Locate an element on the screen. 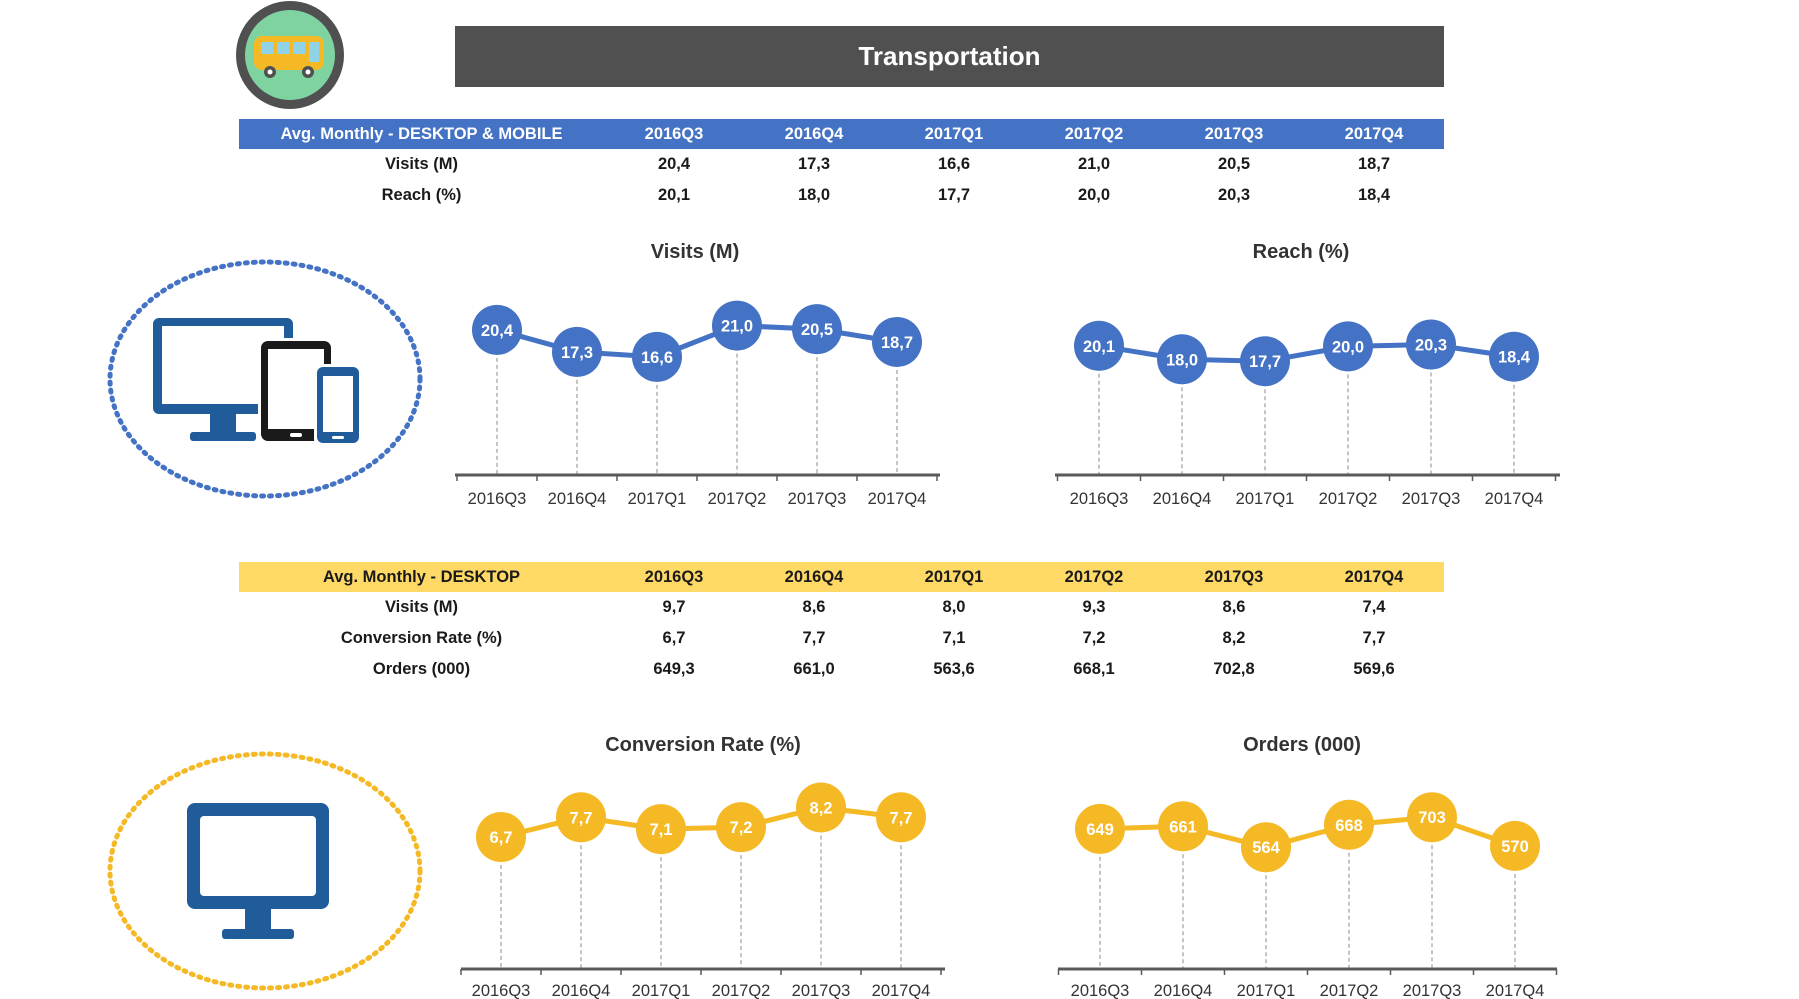  data-label: 20,4 is located at coordinates (497, 331).